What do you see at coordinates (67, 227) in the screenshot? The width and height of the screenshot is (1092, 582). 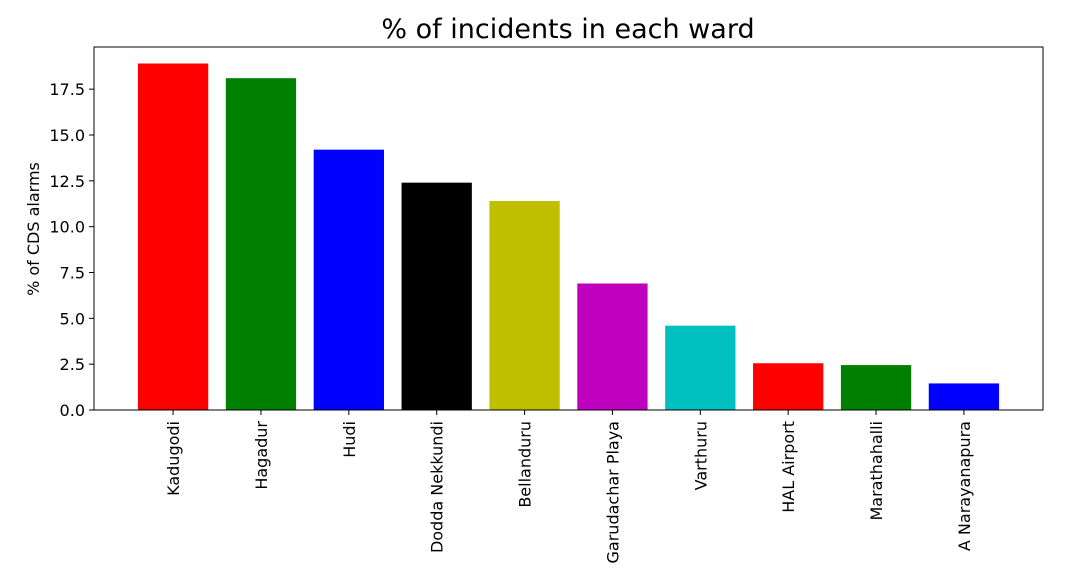 I see `y-tick-label: 10.0` at bounding box center [67, 227].